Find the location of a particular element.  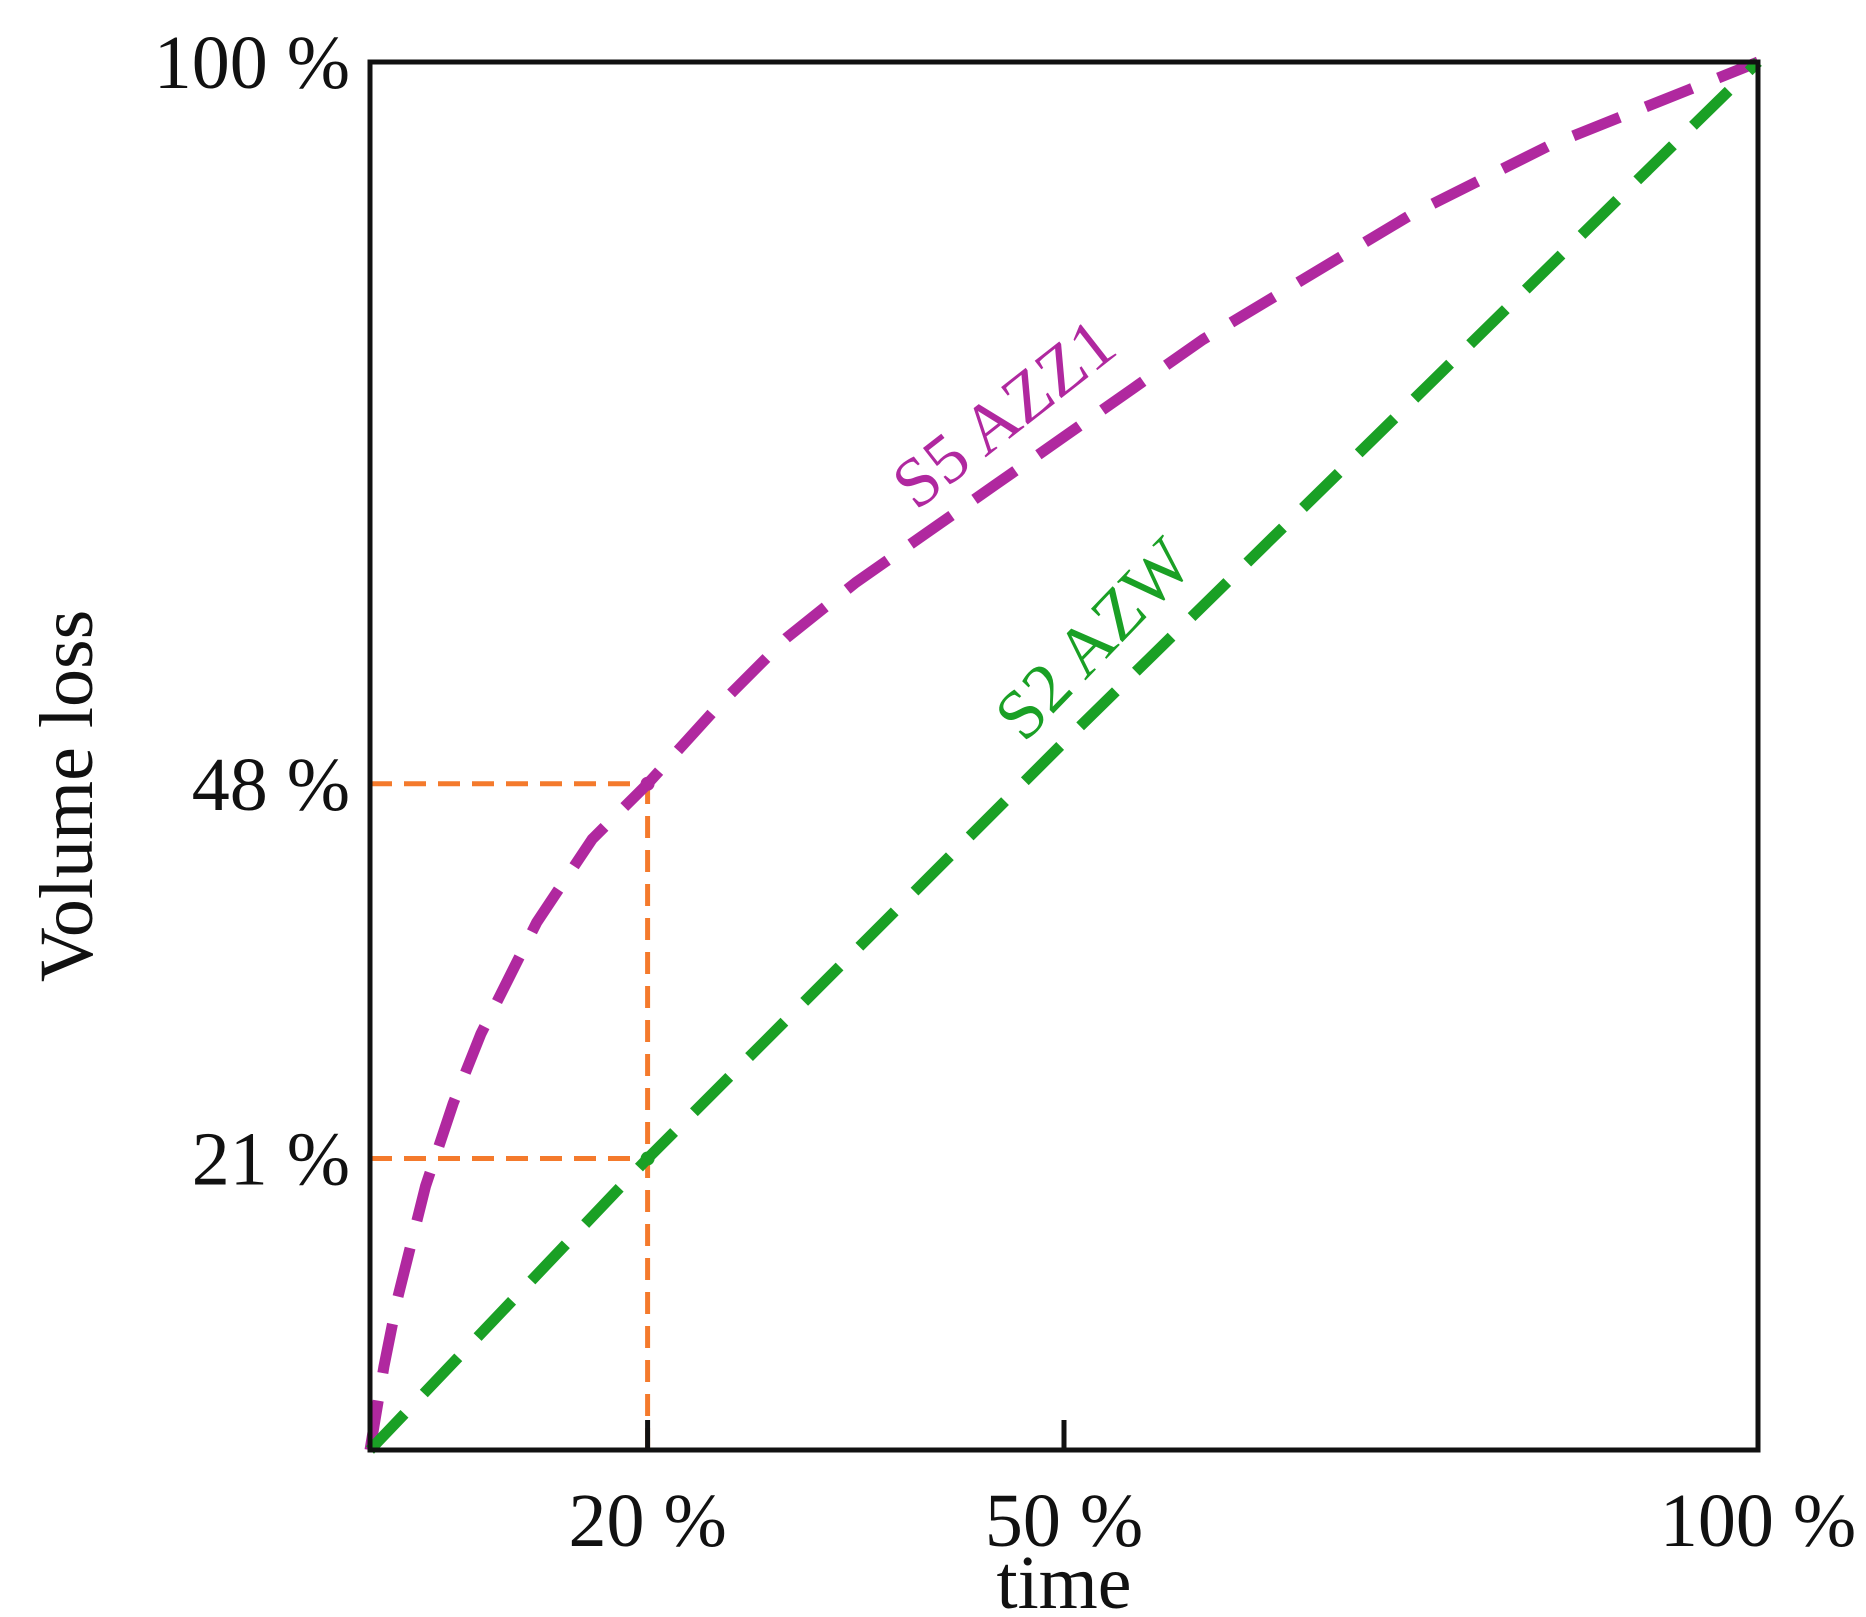

y-axis-label: Volume loss is located at coordinates (67, 796).